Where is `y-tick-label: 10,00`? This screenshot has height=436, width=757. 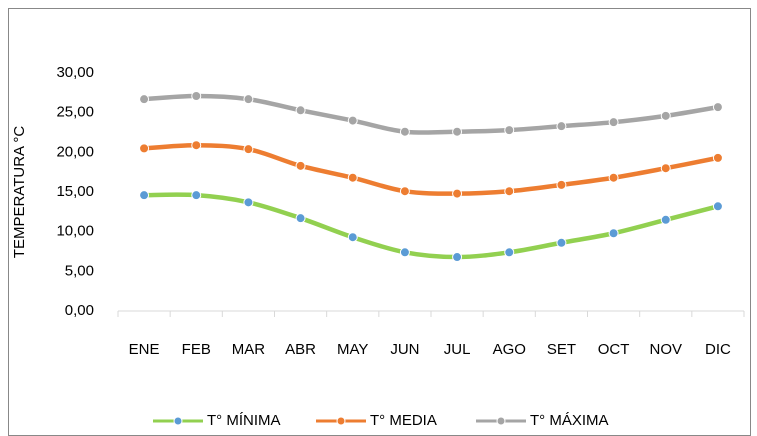
y-tick-label: 10,00 is located at coordinates (75, 231).